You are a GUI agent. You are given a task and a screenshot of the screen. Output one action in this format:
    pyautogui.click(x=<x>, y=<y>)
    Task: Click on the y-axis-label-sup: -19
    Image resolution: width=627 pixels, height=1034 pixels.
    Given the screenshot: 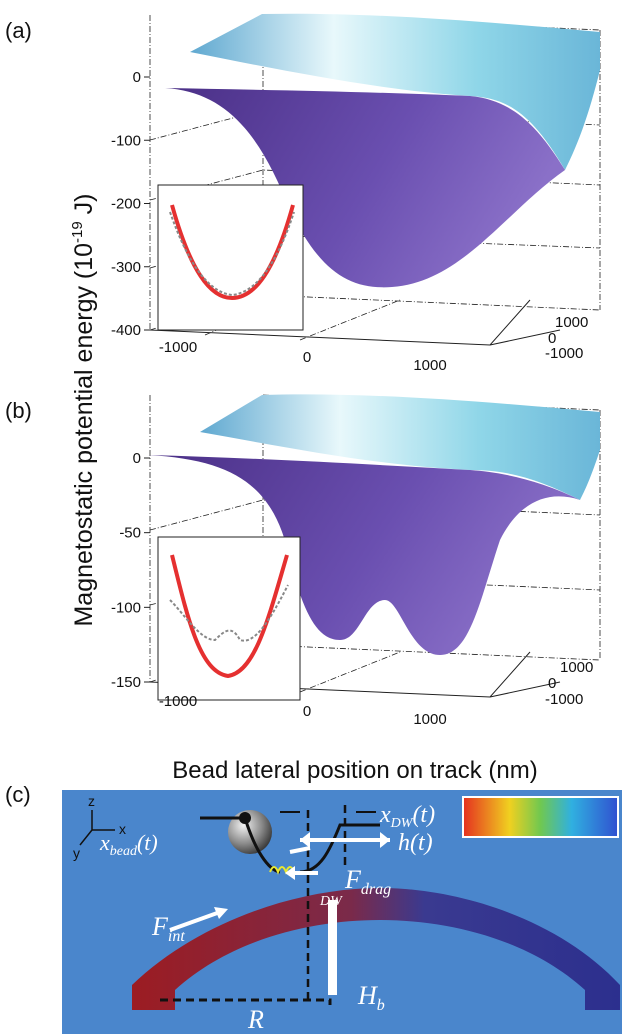 What is the action you would take?
    pyautogui.click(x=77, y=232)
    